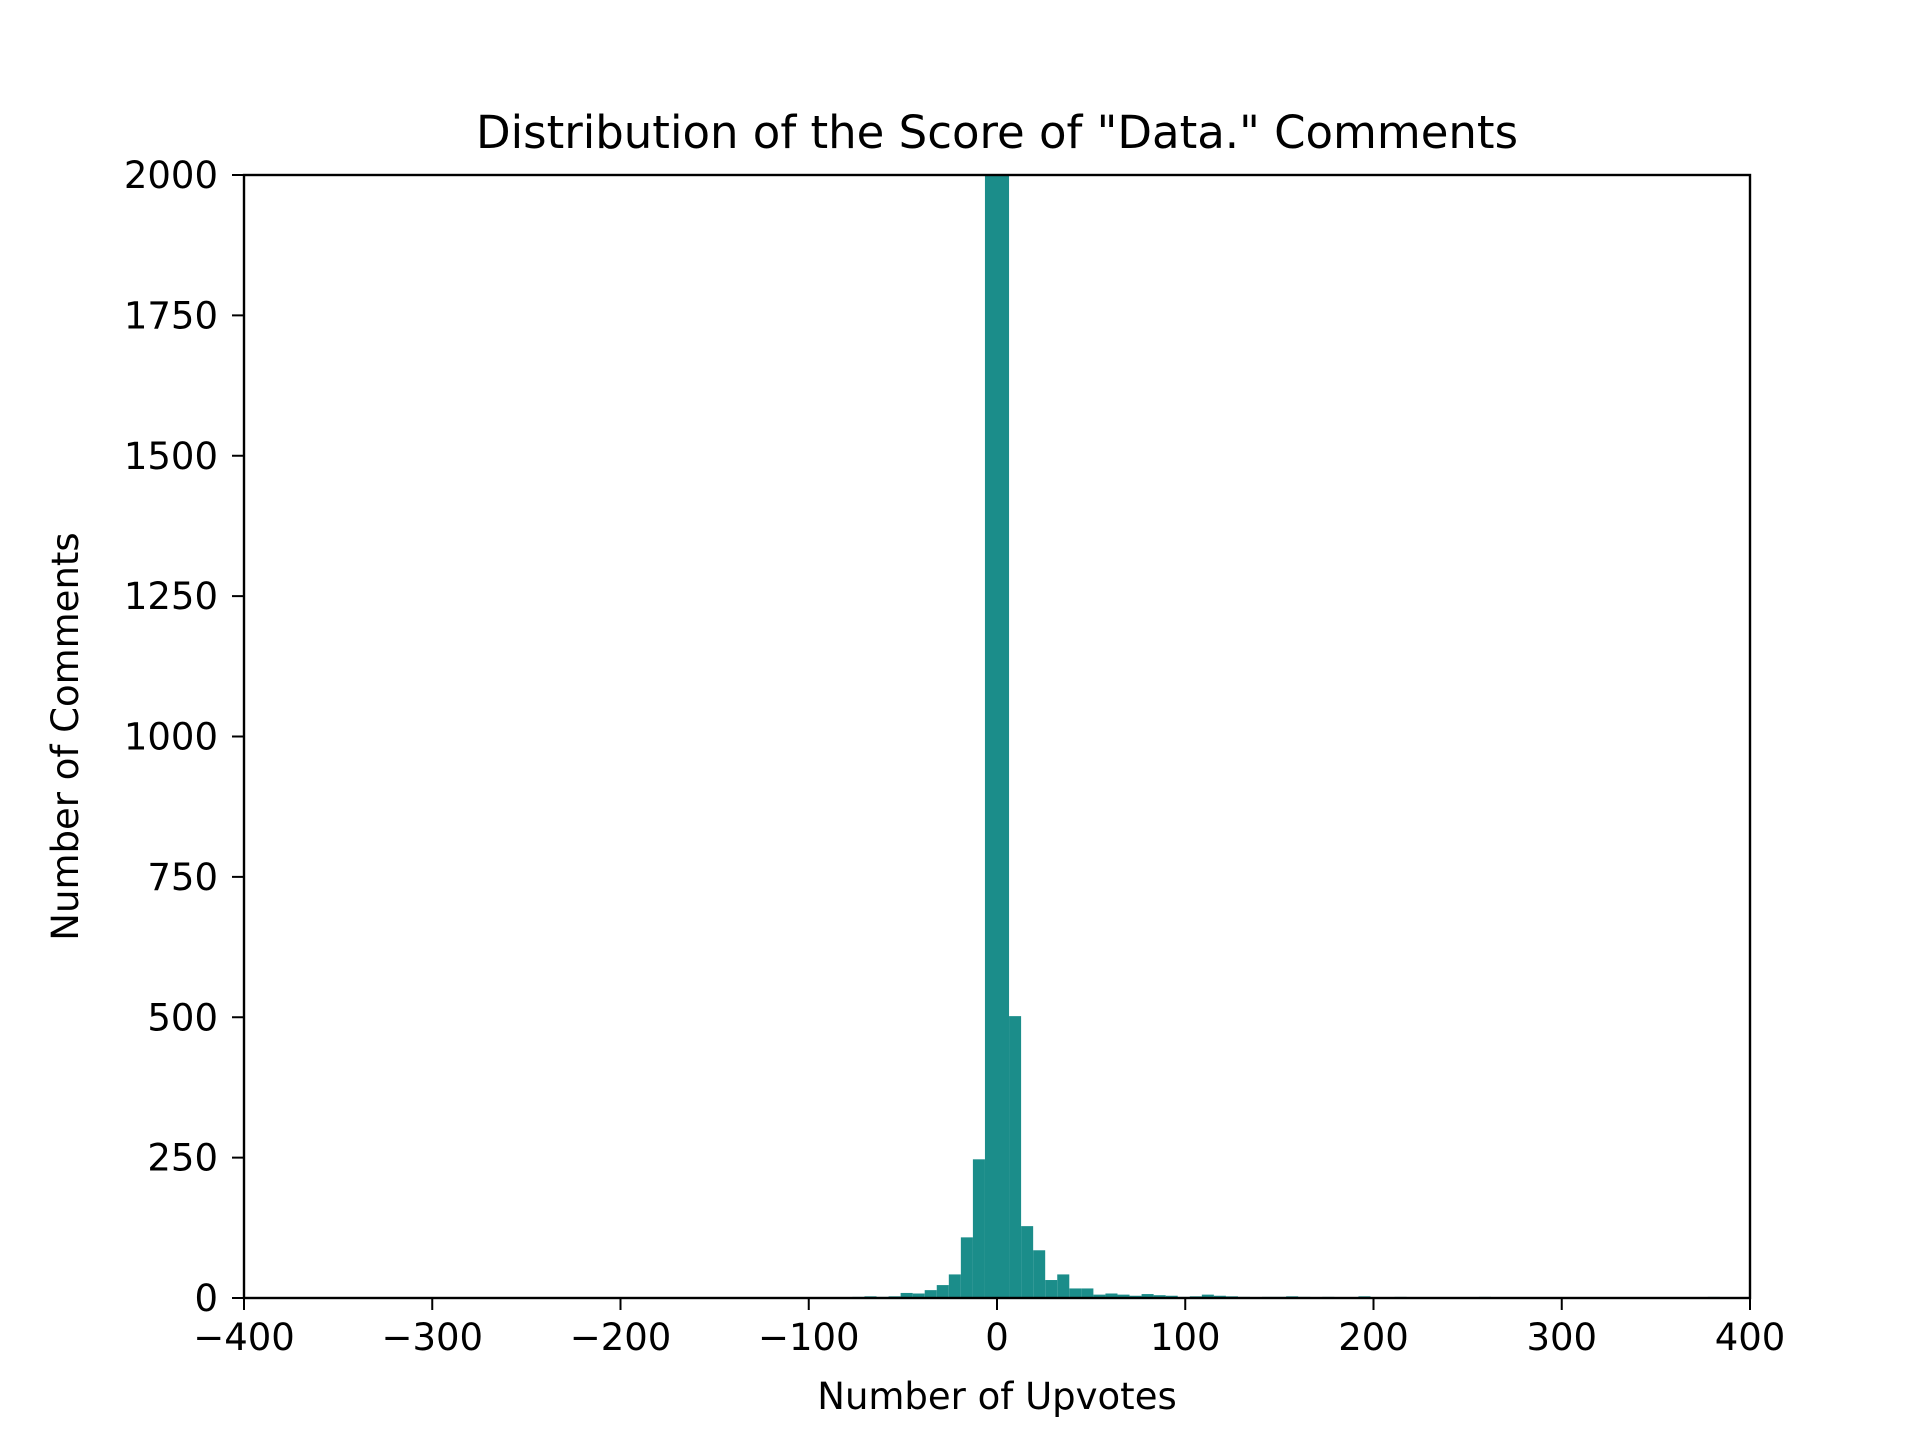 The width and height of the screenshot is (1920, 1440). What do you see at coordinates (809, 1337) in the screenshot?
I see `x-tick-label: −100` at bounding box center [809, 1337].